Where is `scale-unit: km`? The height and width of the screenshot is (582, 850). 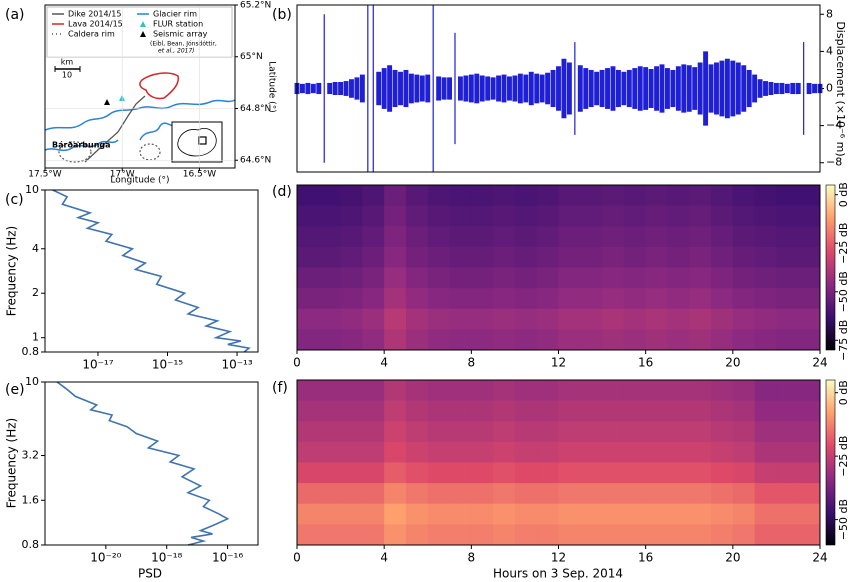
scale-unit: km is located at coordinates (67, 62).